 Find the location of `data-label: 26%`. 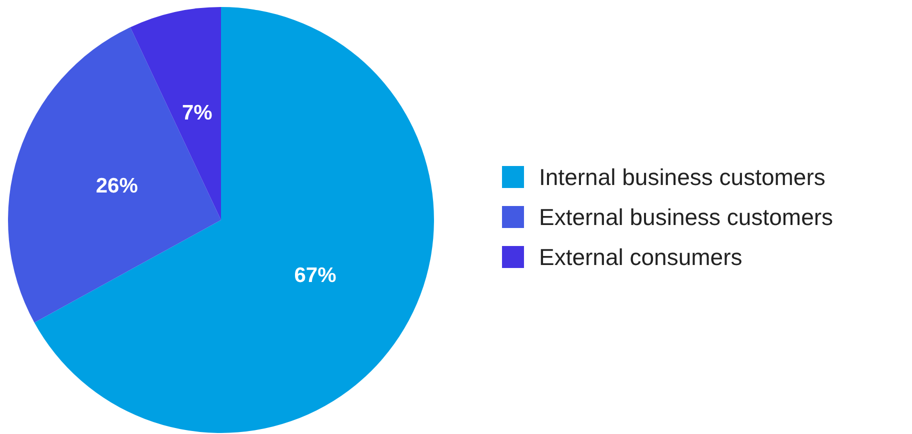

data-label: 26% is located at coordinates (117, 186).